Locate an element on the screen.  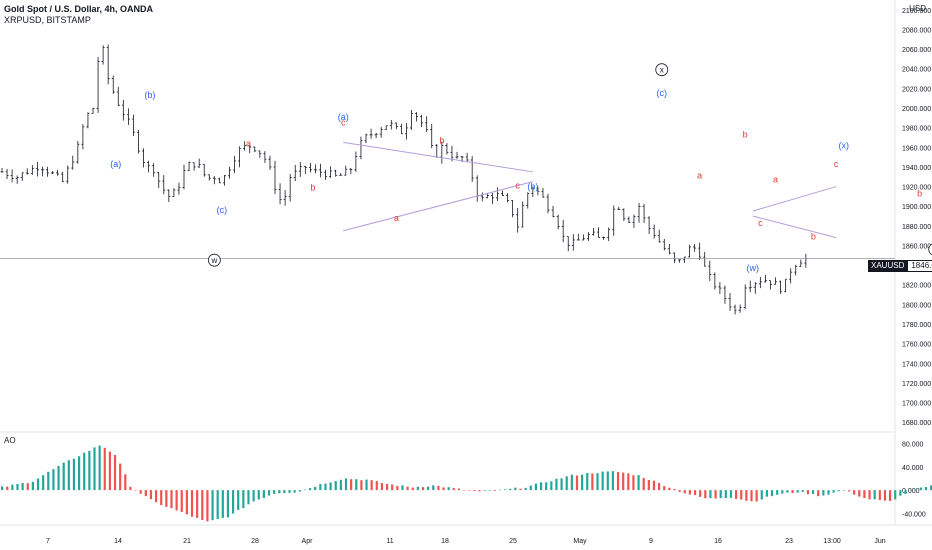
y-tick-label: 1720.000 is located at coordinates (916, 384).